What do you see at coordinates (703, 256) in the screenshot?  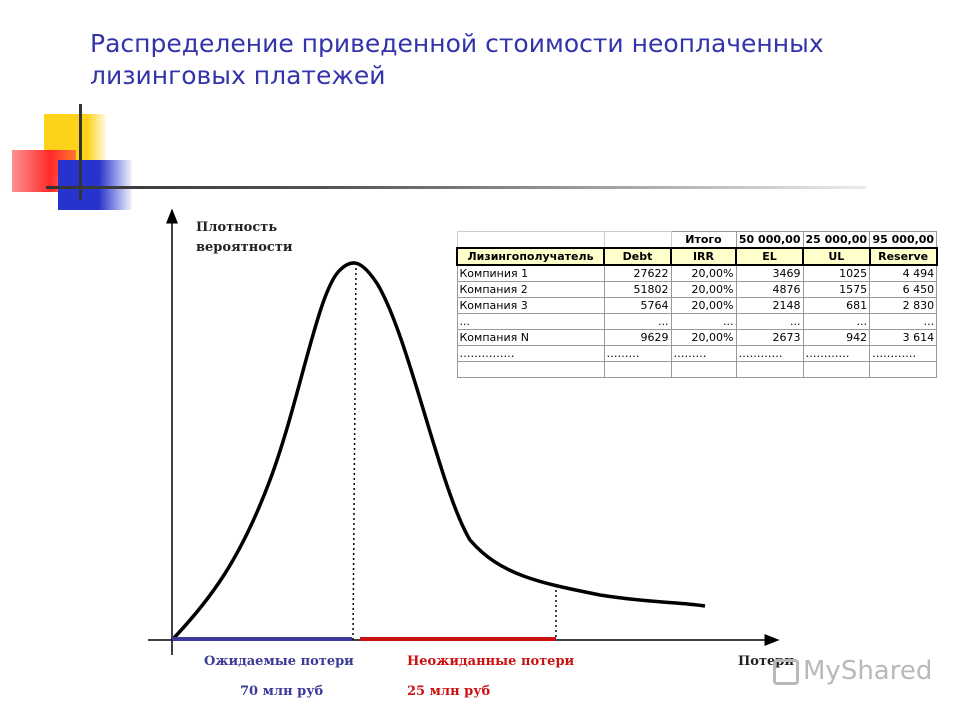 I see `table-header: IRR` at bounding box center [703, 256].